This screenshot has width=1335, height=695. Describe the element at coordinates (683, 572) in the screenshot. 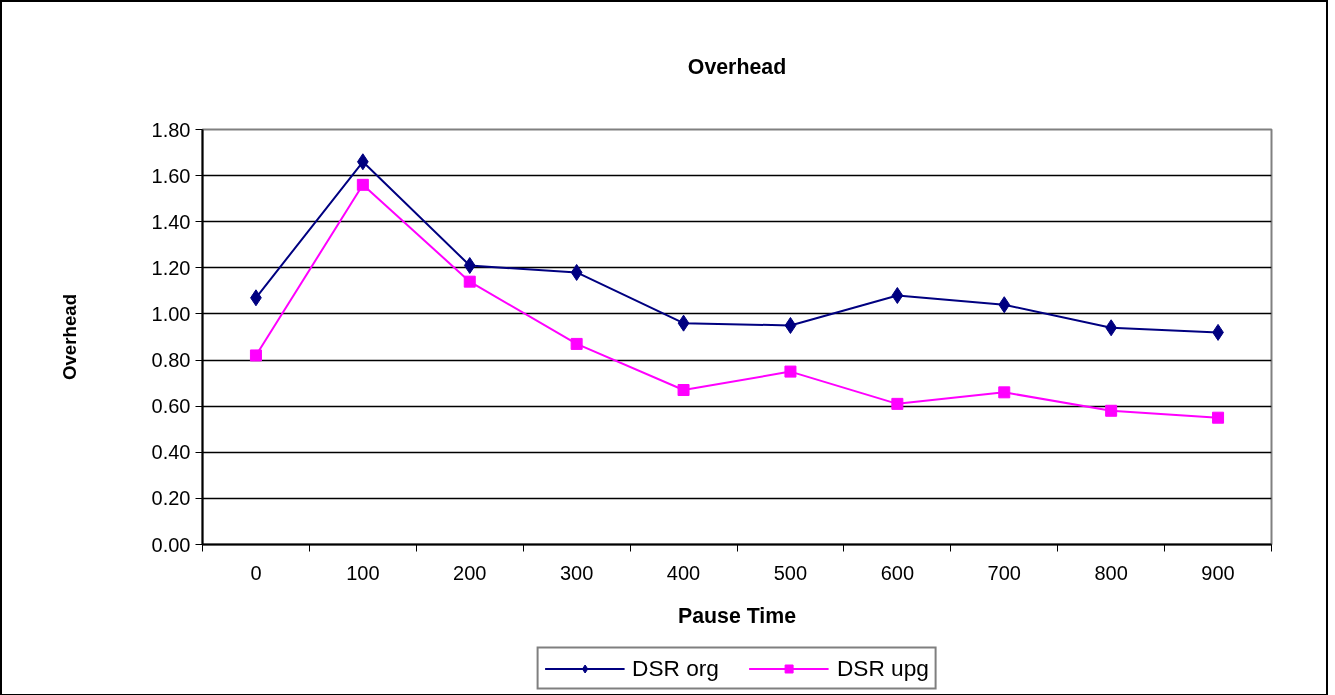

I see `x-tick-label: 400` at that location.